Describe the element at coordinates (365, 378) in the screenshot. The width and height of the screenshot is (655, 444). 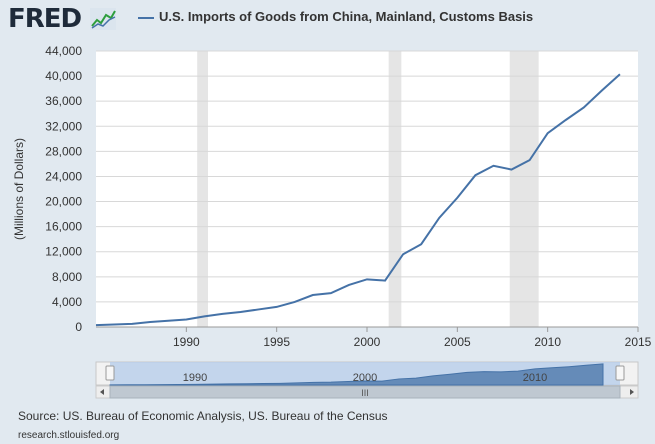
I see `navigator-tick-label: 2000` at that location.